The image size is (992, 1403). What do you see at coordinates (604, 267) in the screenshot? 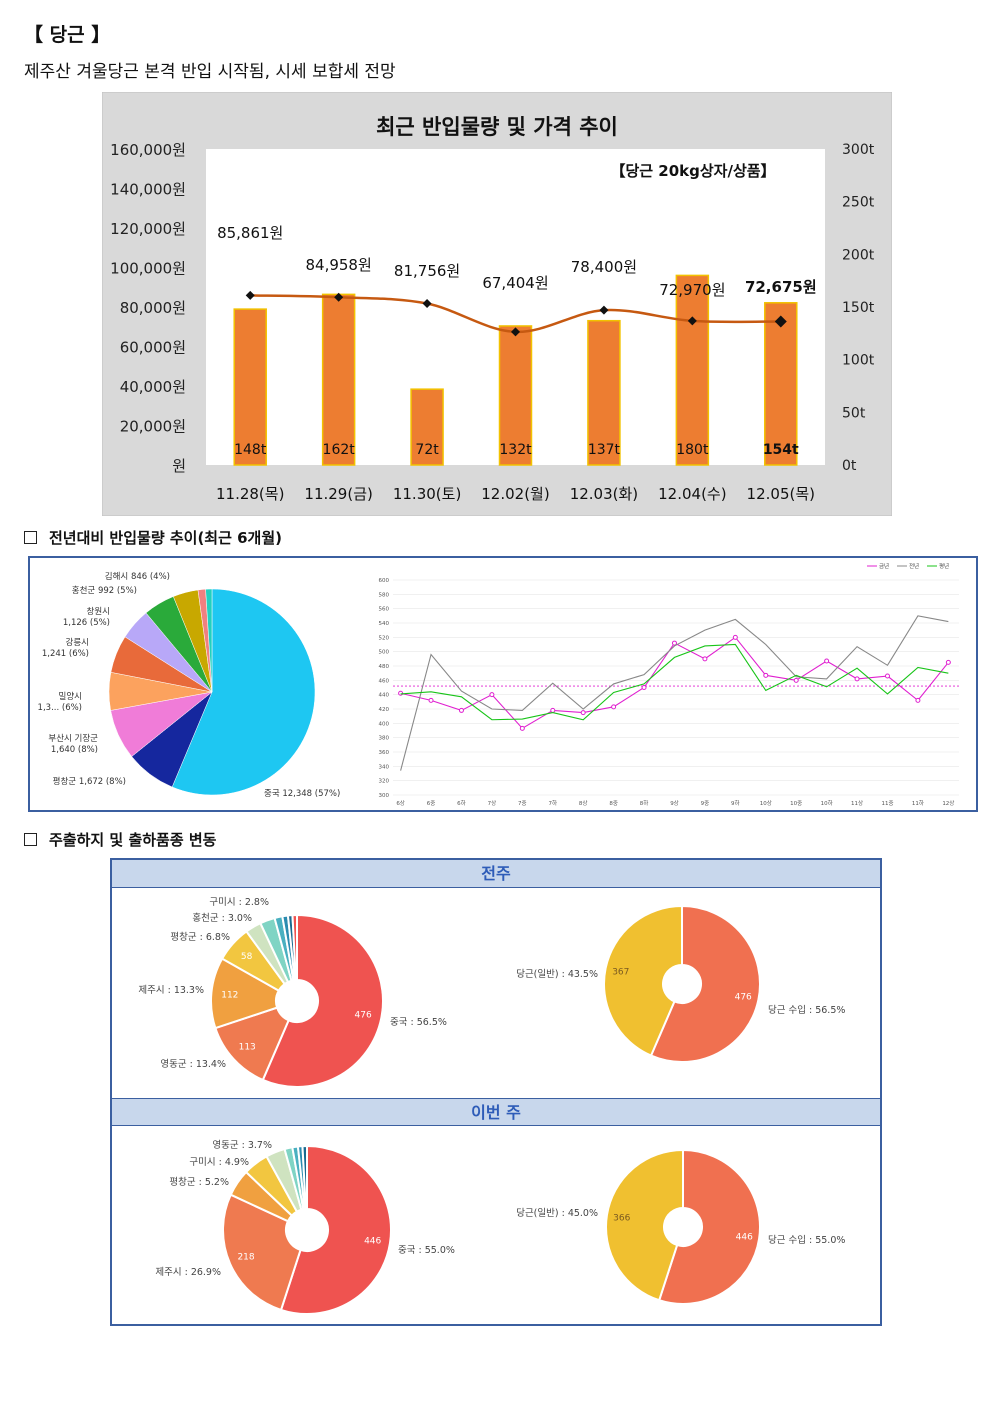
I see `price-label: 78,400원` at bounding box center [604, 267].